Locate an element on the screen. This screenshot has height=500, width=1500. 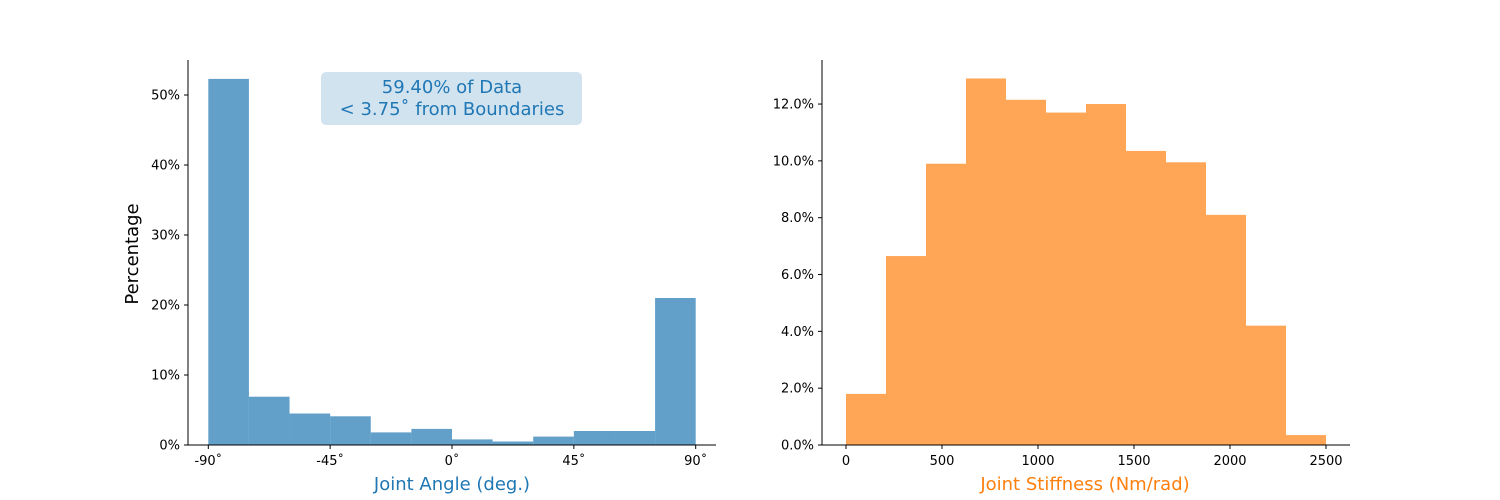
angle-x-tick-label: 0˚ is located at coordinates (452, 461).